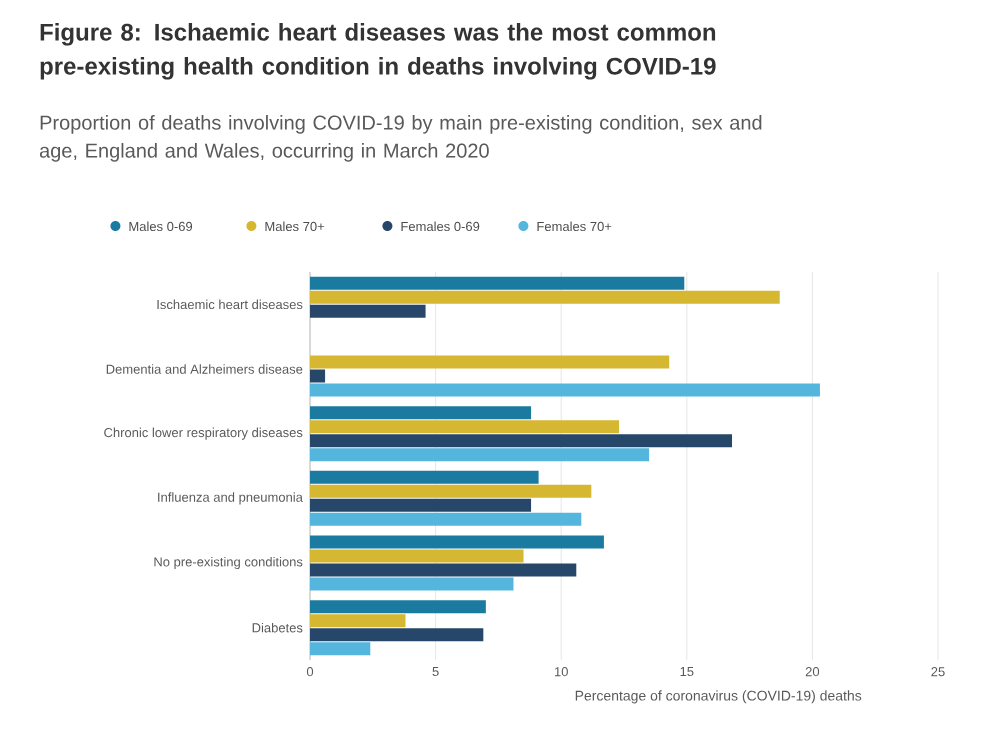 This screenshot has height=742, width=1000. Describe the element at coordinates (378, 51) in the screenshot. I see `chart-title: Figure 8: Ischaemic heart diseases was the most common pre-existing health condition in deaths involving COVID-19` at that location.